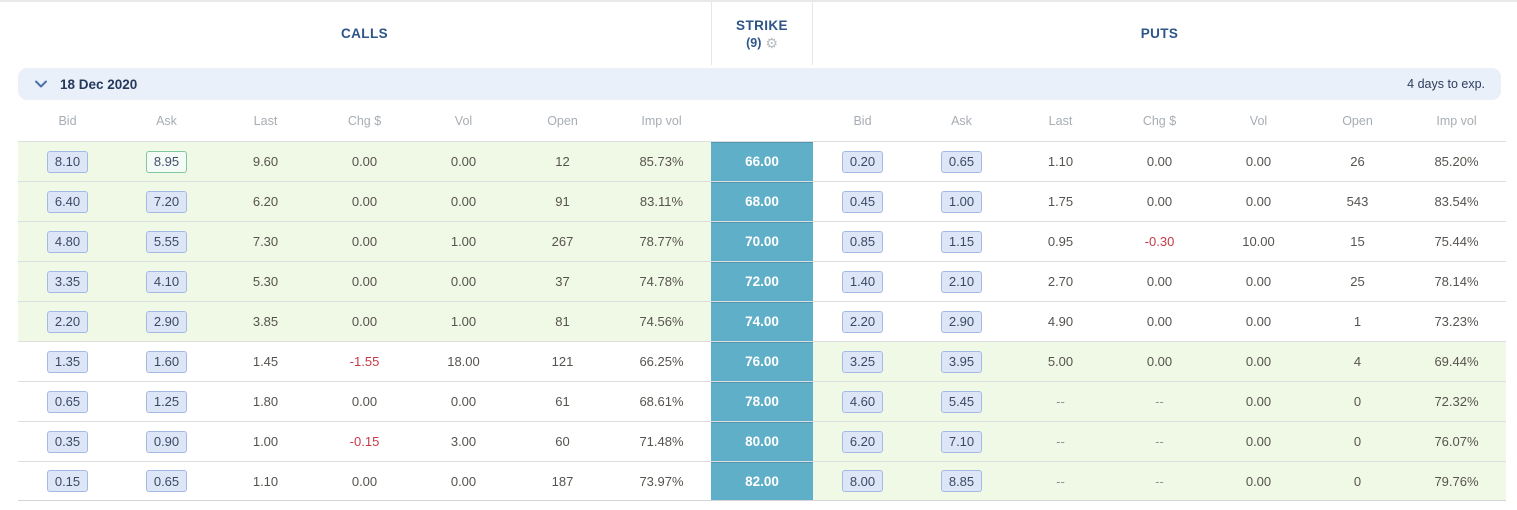 The width and height of the screenshot is (1517, 510). Describe the element at coordinates (862, 321) in the screenshot. I see `put-bid-quote: 2.20` at that location.